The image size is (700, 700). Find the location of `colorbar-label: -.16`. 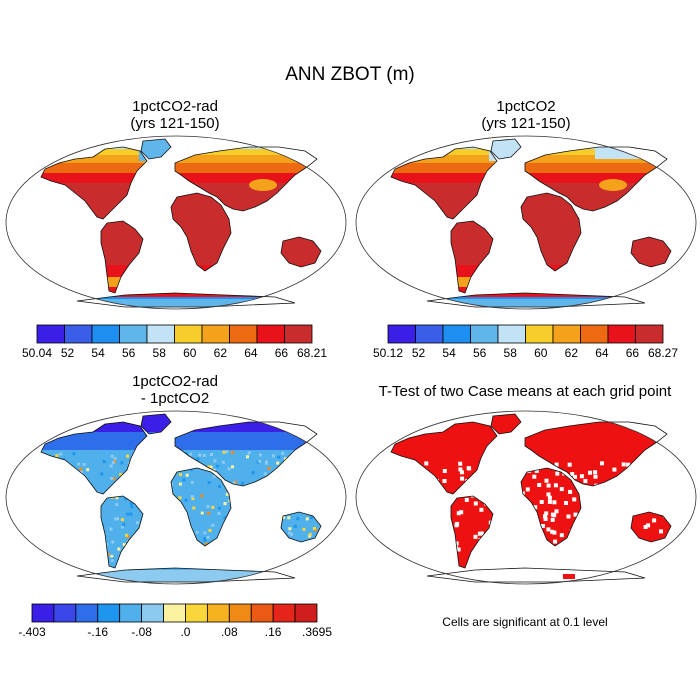

colorbar-label: -.16 is located at coordinates (98, 632).